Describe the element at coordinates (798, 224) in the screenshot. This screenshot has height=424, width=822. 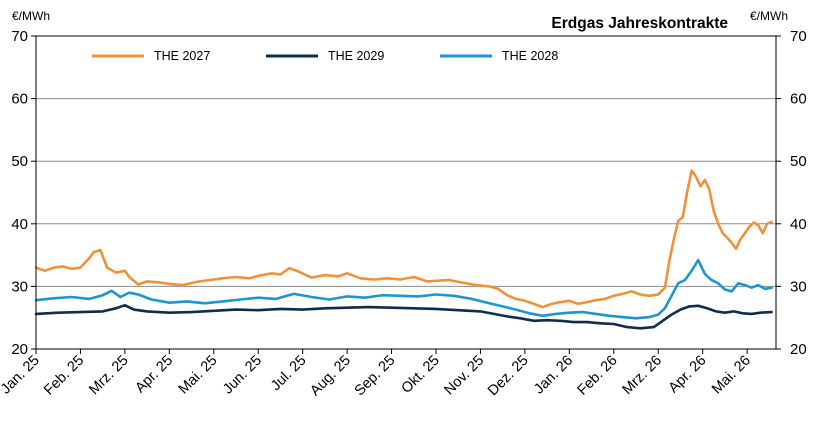
I see `y-tick-label-right: 40` at that location.